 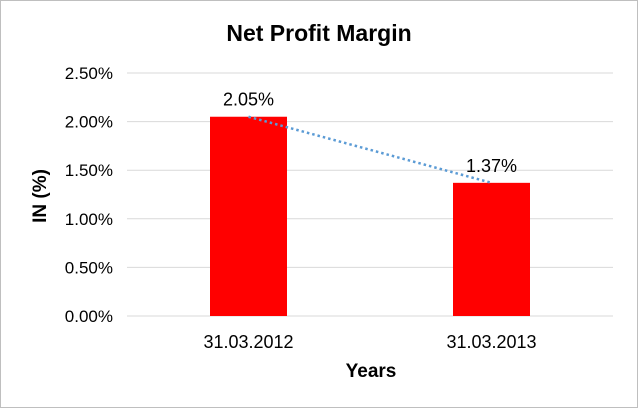 What do you see at coordinates (89, 195) in the screenshot?
I see `y-tick-labels: 0.00% 0.50% 1.00% 1.50% 2.00% 2.50%` at bounding box center [89, 195].